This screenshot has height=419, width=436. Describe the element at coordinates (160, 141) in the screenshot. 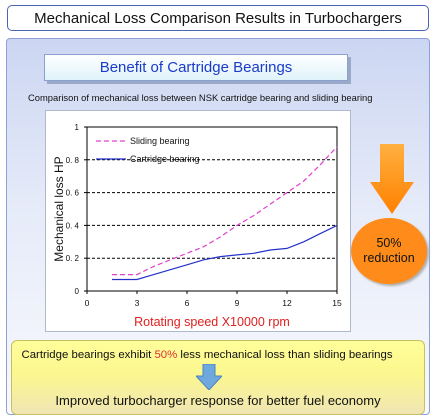

I see `legend-label: Sliding bearing` at that location.